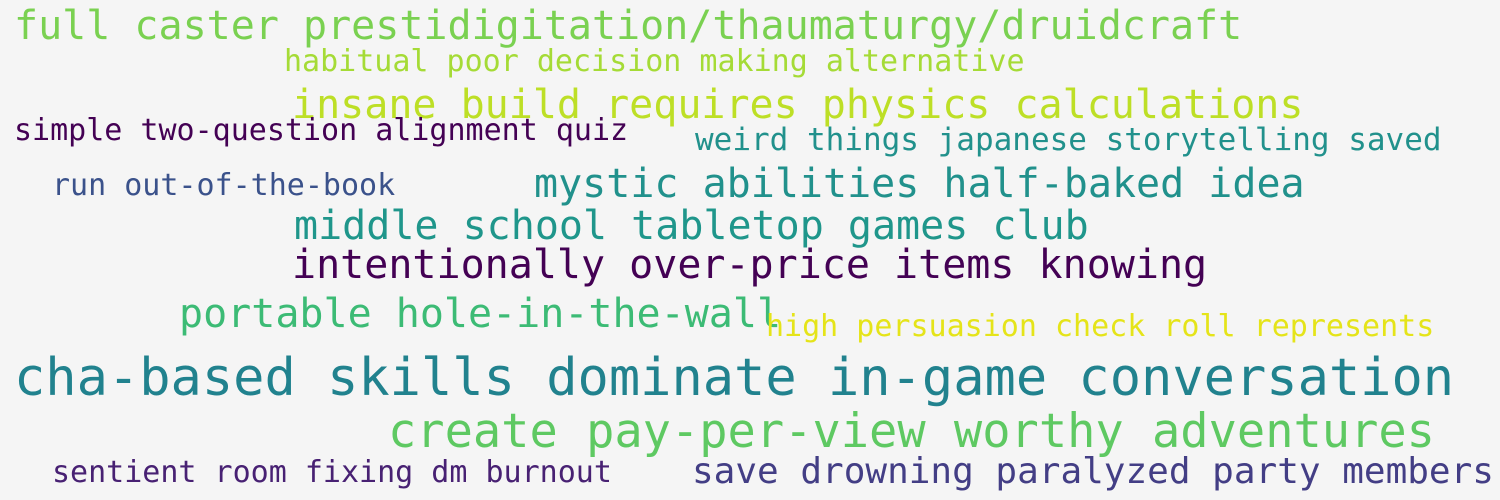  Describe the element at coordinates (1068, 140) in the screenshot. I see `phrase: weird things japanese storytelling saved` at that location.